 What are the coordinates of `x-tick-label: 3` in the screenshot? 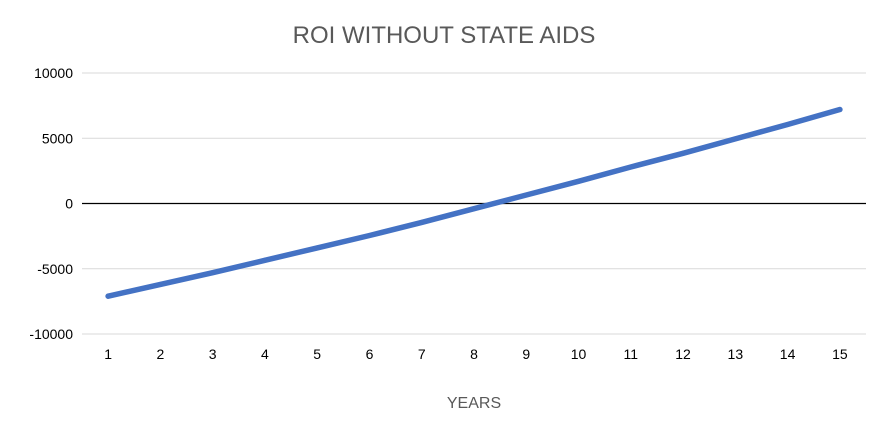 It's located at (213, 354).